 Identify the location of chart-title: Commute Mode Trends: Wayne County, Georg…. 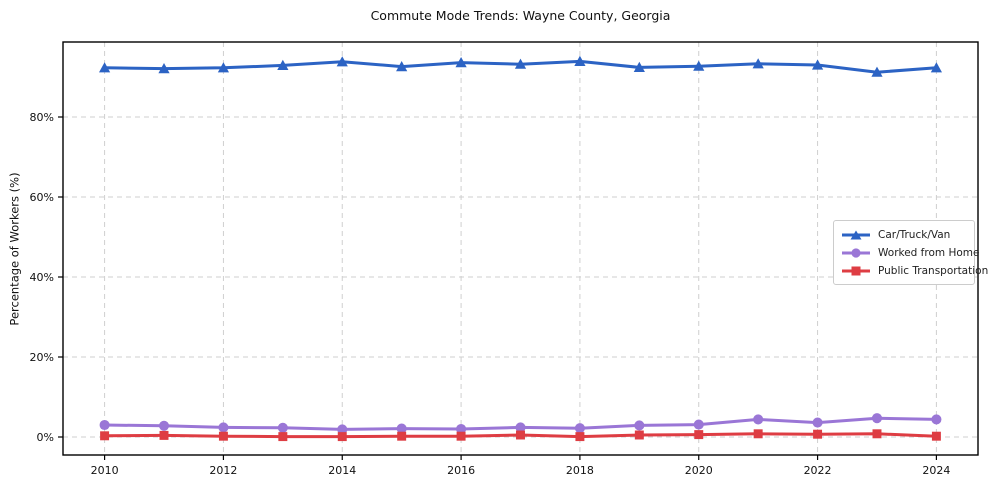
(520, 15).